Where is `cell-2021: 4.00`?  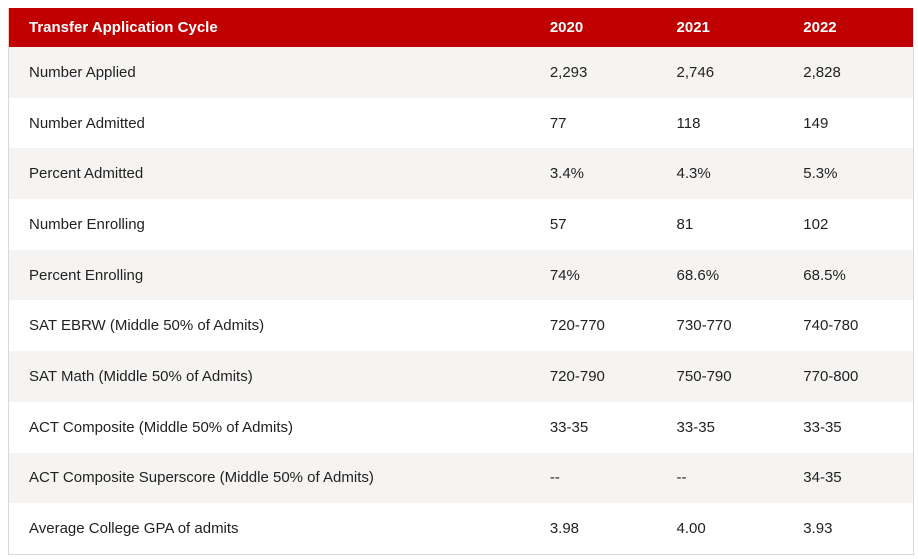
cell-2021: 4.00 is located at coordinates (691, 529).